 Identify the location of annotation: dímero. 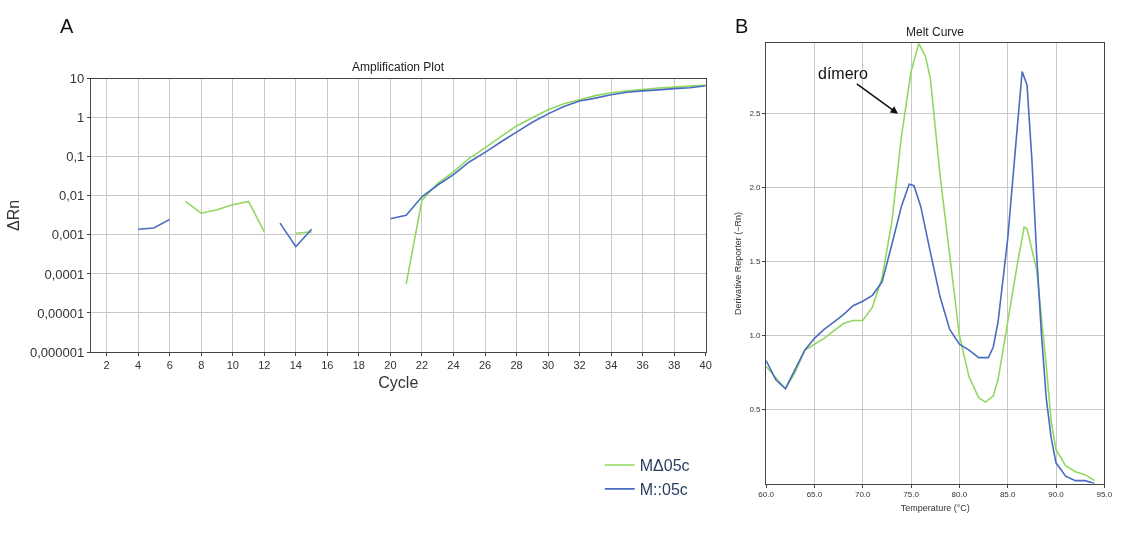
(843, 73).